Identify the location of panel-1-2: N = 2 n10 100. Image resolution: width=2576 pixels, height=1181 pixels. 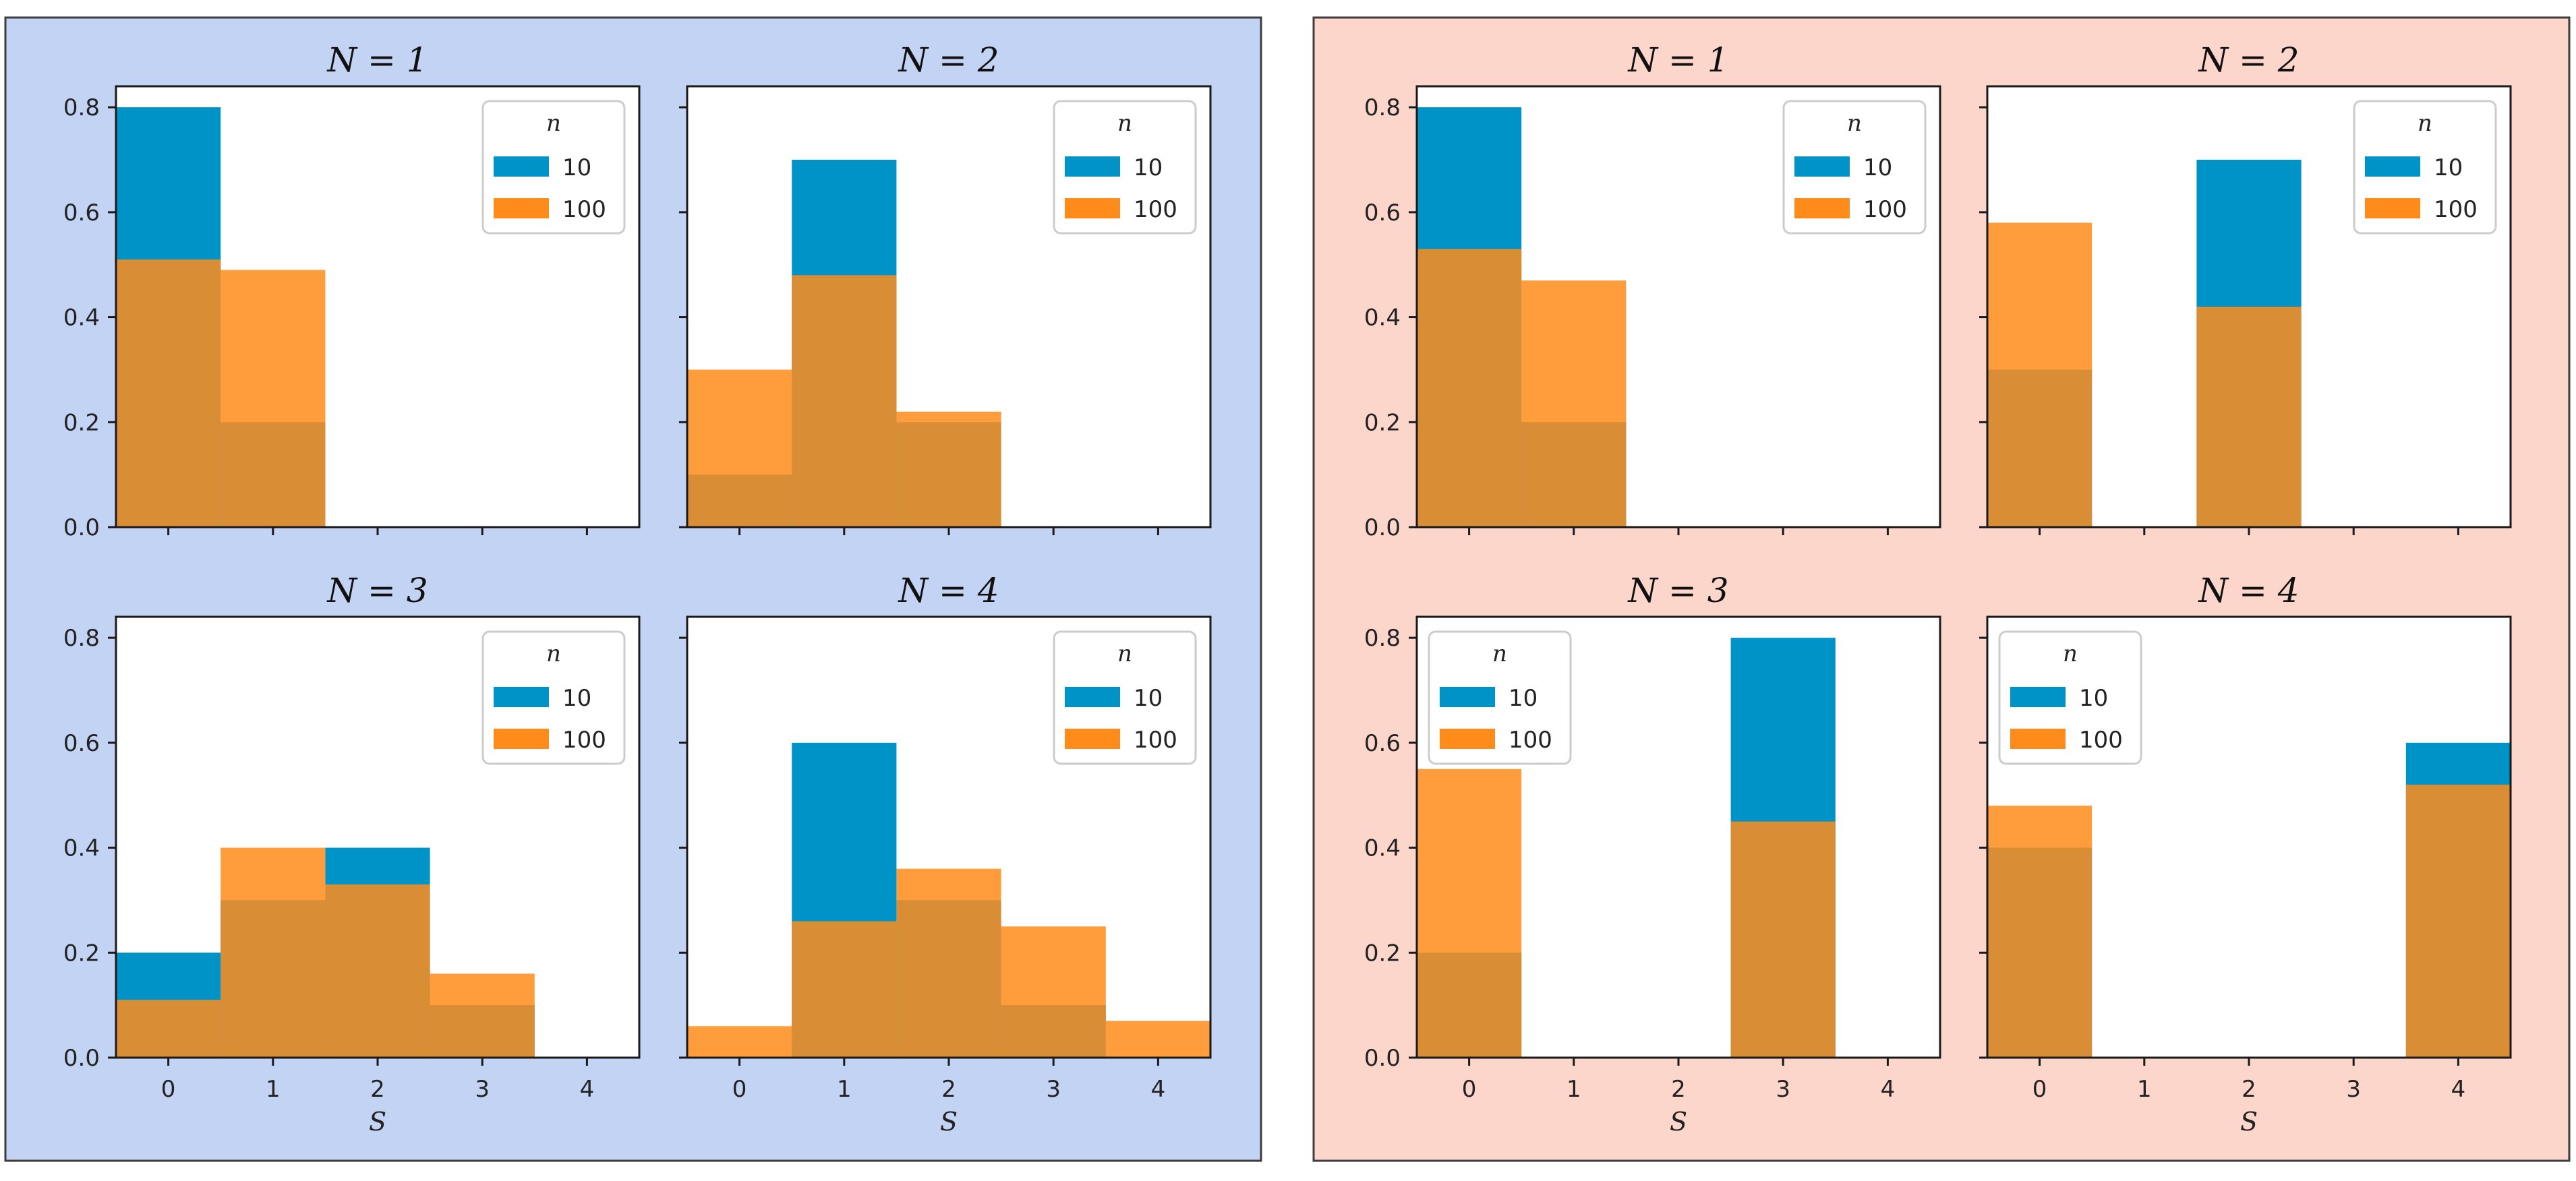
(945, 287).